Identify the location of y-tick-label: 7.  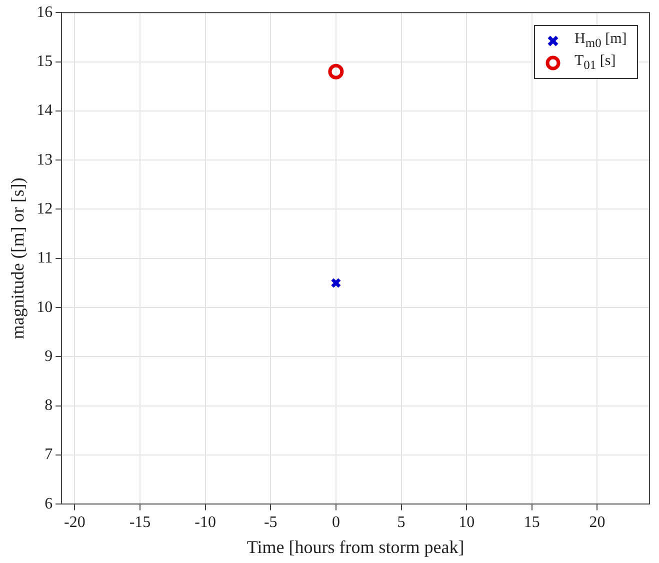
(48, 455).